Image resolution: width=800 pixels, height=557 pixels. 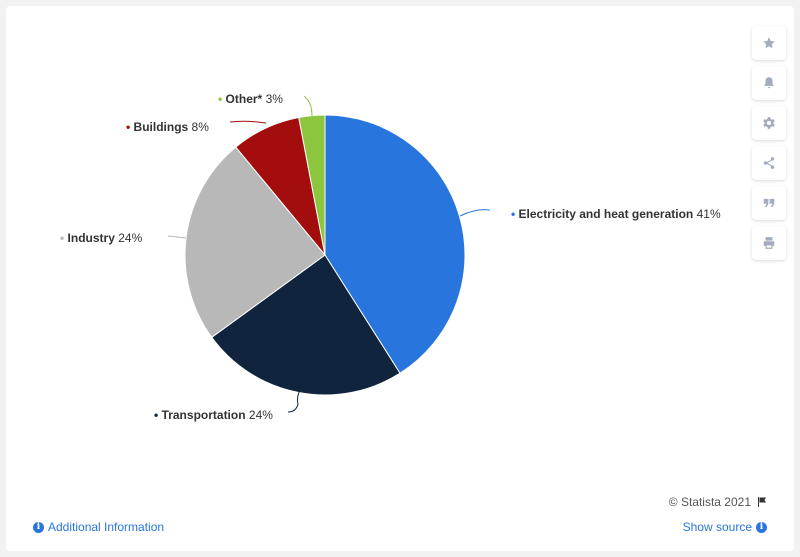 I want to click on additional-information-link: i Additional Information, so click(x=98, y=527).